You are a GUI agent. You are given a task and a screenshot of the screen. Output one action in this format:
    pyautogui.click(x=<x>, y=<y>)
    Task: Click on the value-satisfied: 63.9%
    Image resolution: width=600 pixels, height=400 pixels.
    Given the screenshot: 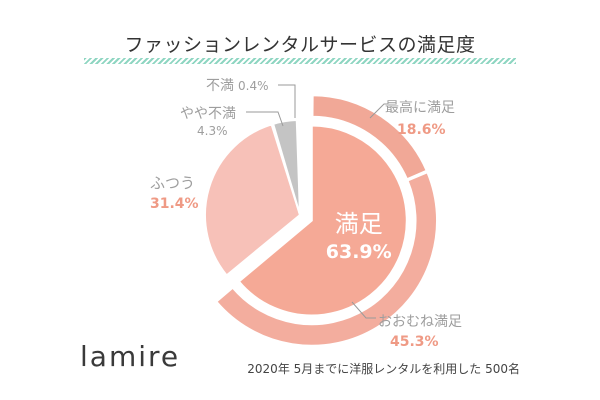 What is the action you would take?
    pyautogui.click(x=359, y=252)
    